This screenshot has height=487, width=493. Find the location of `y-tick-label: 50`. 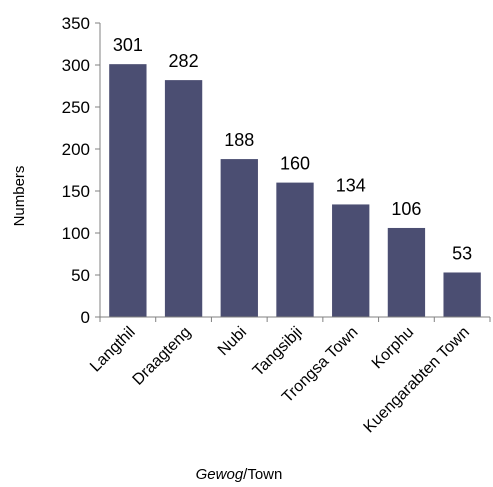

y-tick-label: 50 is located at coordinates (80, 275).